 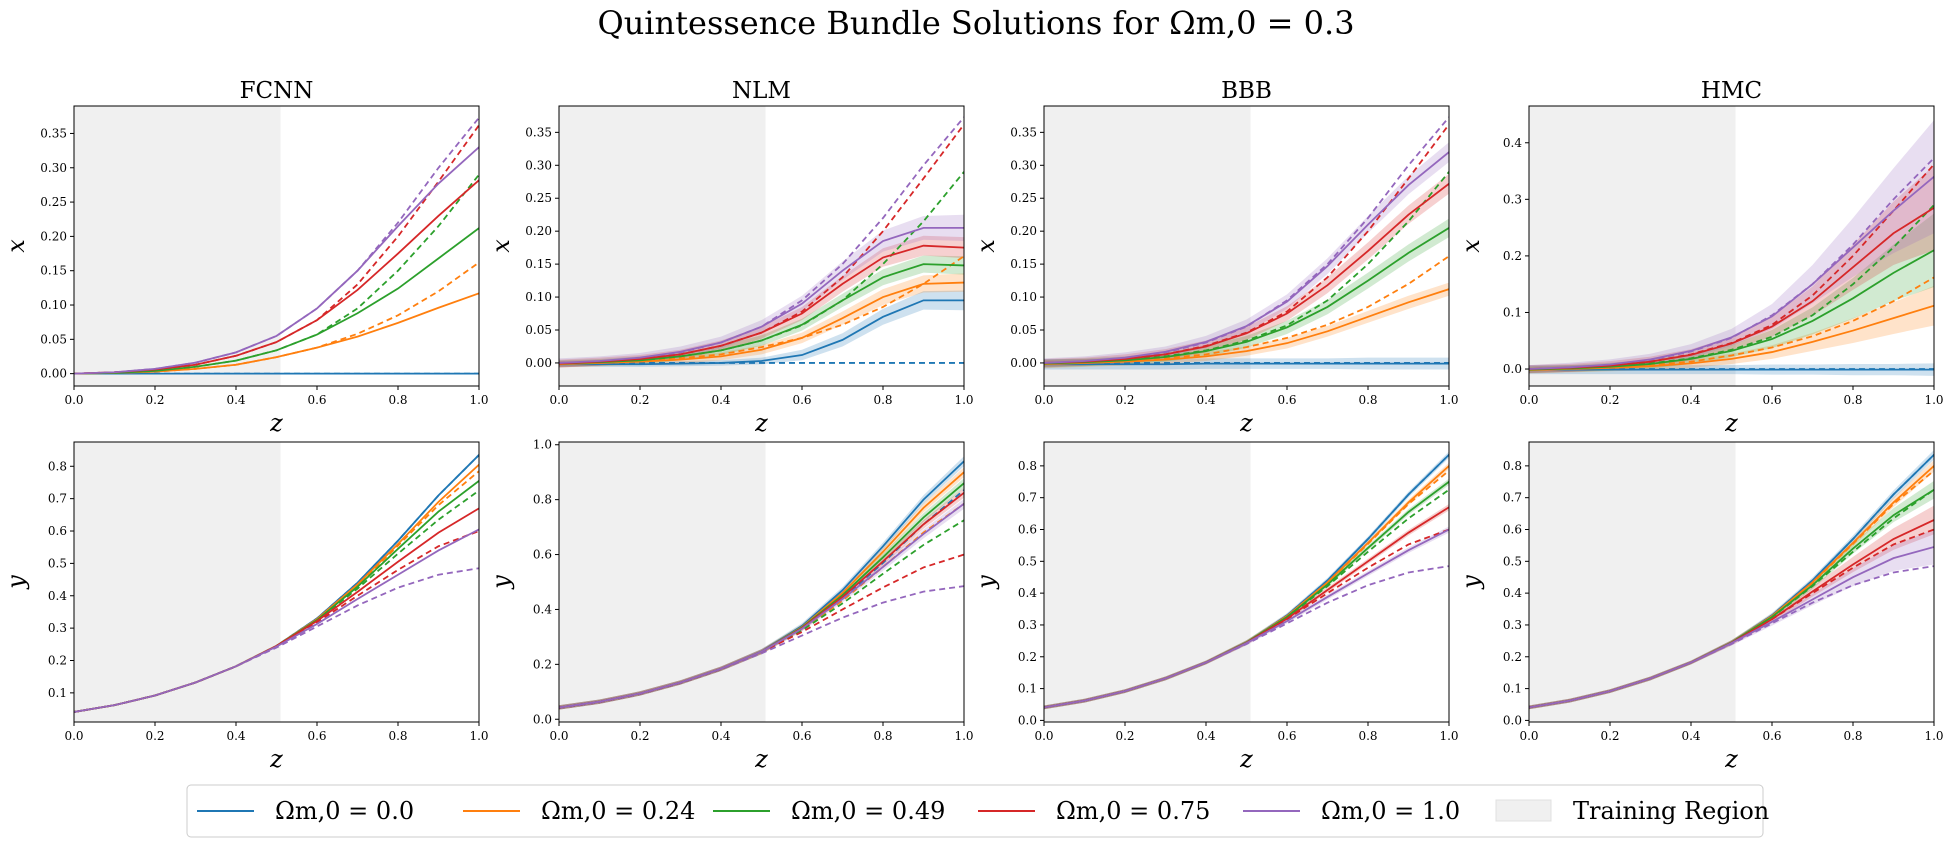 I want to click on y-tick-label: 0.5, so click(x=1027, y=561).